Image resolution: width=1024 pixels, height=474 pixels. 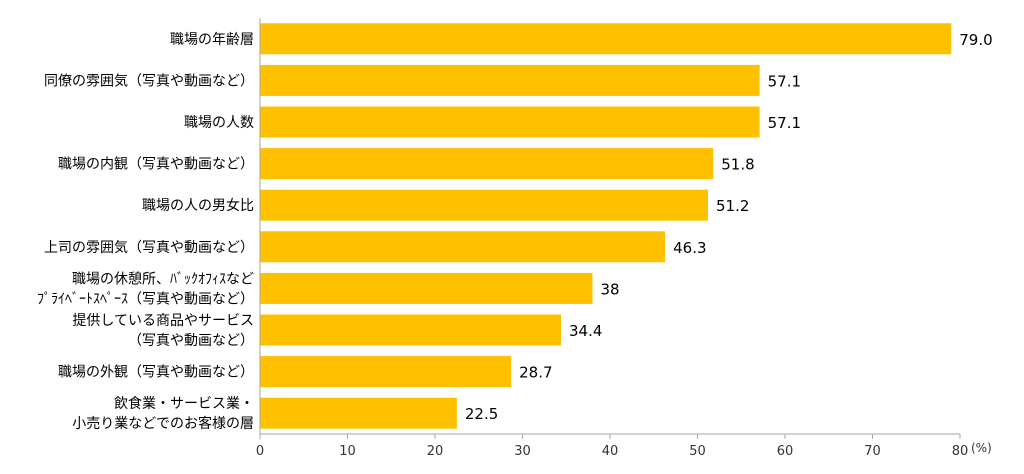 I want to click on value-label: 51.8, so click(x=737, y=165).